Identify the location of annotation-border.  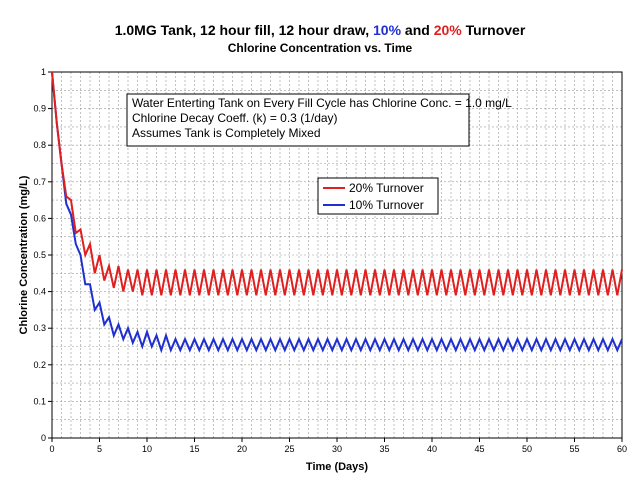
(298, 120).